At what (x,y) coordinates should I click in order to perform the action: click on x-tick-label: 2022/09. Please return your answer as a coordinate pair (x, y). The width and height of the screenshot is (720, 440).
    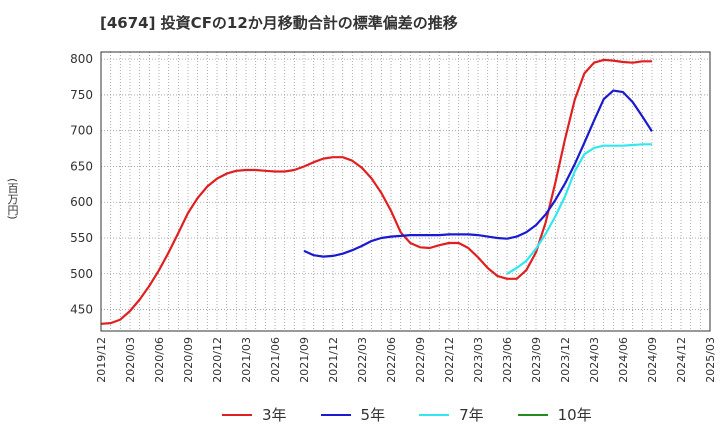
    Looking at the image, I should click on (420, 360).